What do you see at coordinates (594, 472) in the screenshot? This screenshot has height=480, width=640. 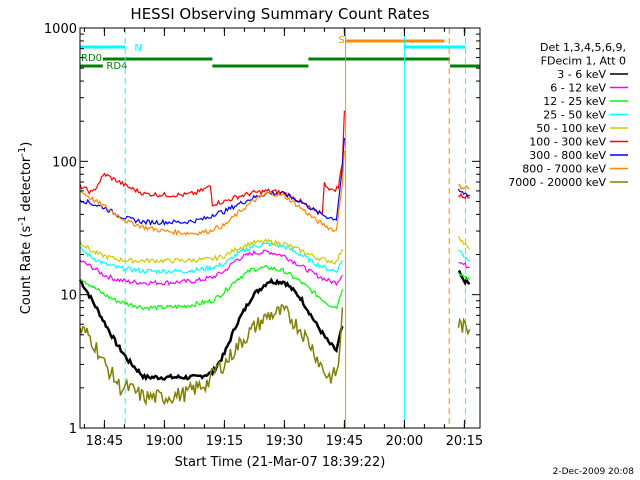 I see `footer-timestamp: 2-Dec-2009 20:08` at bounding box center [594, 472].